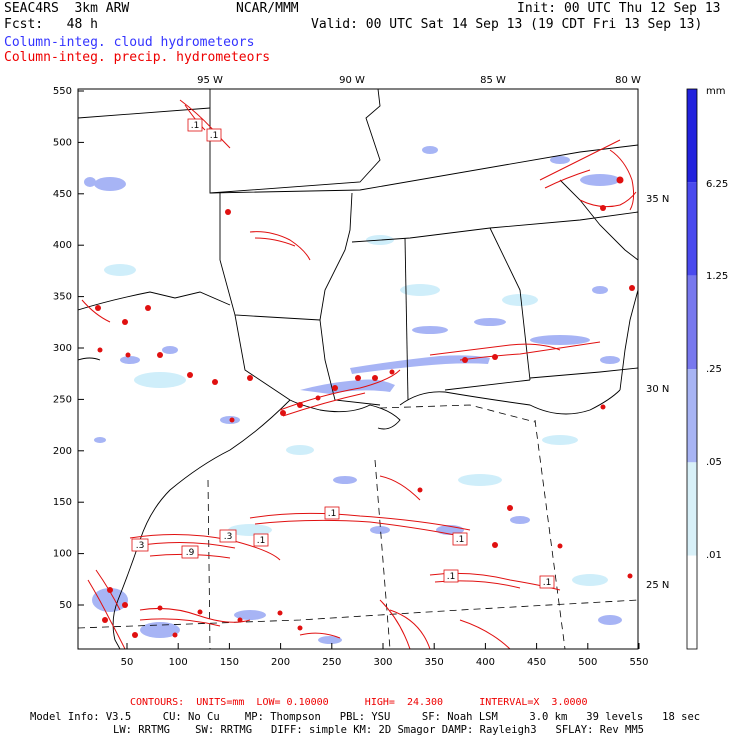 The image size is (740, 740). I want to click on lon-tick-label: 95 W, so click(210, 80).